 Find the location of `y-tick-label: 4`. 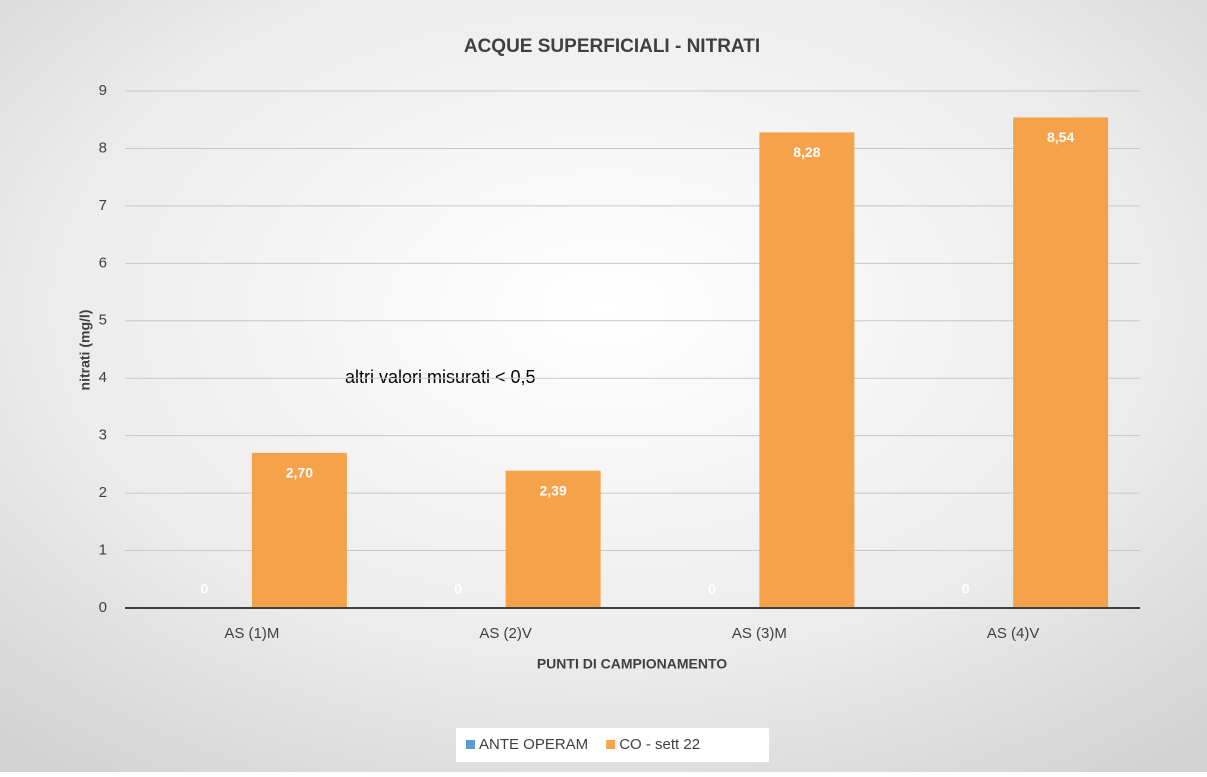

y-tick-label: 4 is located at coordinates (103, 377).